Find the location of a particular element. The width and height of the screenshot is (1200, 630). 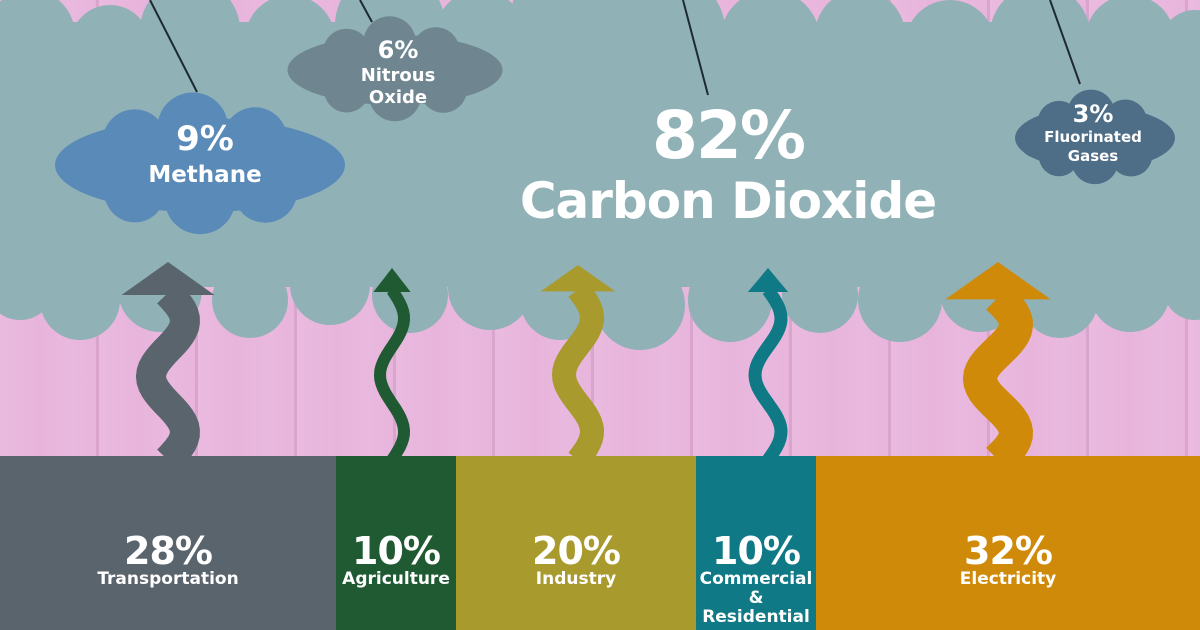

methane-percent: 9% is located at coordinates (205, 139).